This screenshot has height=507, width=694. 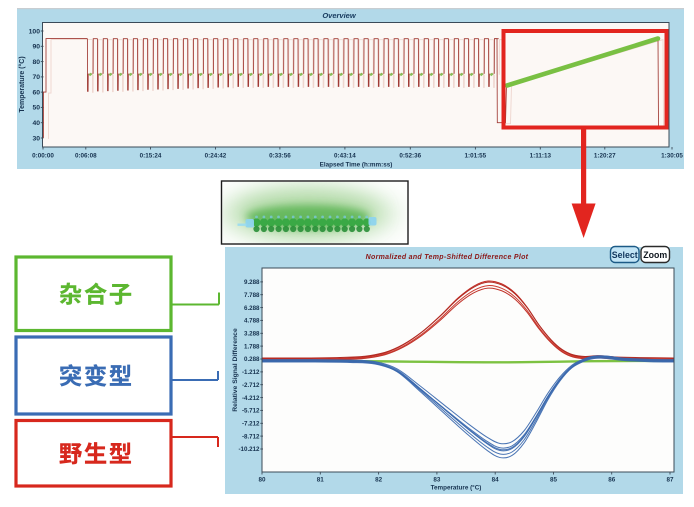 What do you see at coordinates (36, 138) in the screenshot?
I see `svg-text: 30` at bounding box center [36, 138].